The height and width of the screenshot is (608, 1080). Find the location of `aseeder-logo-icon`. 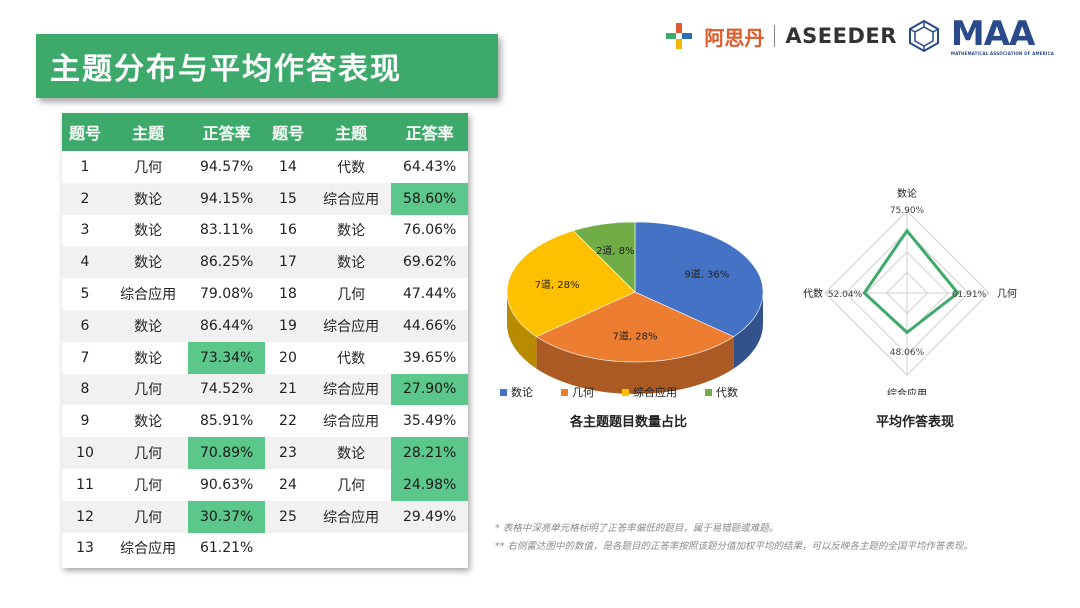

aseeder-logo-icon is located at coordinates (679, 36).